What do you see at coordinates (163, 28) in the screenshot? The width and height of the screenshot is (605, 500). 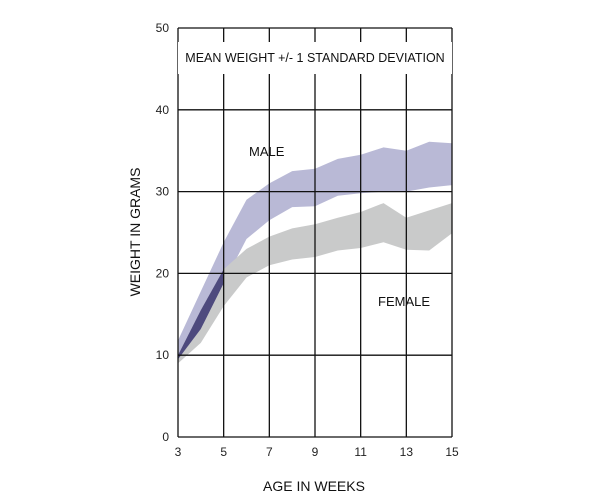 I see `y-tick-label: 50` at bounding box center [163, 28].